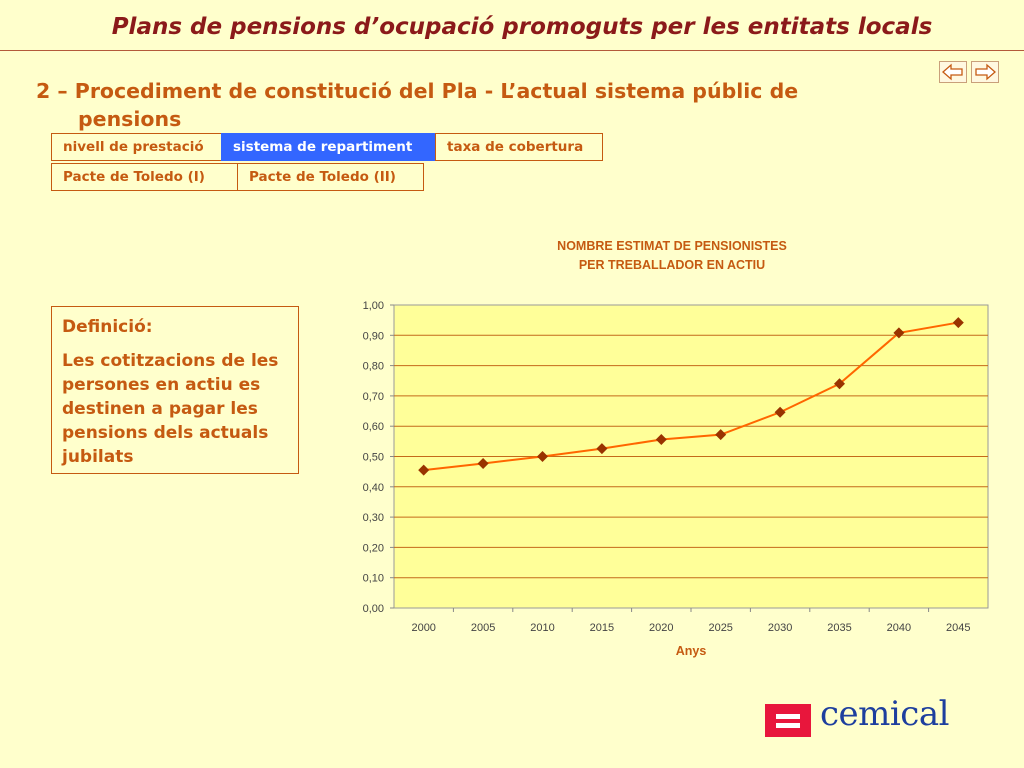 The height and width of the screenshot is (768, 1024). What do you see at coordinates (839, 628) in the screenshot?
I see `x-tick-label: 2035` at bounding box center [839, 628].